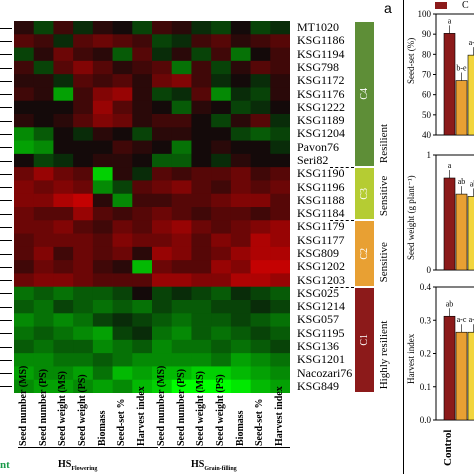 The height and width of the screenshot is (474, 474). Describe the element at coordinates (449, 224) in the screenshot. I see `bar` at that location.